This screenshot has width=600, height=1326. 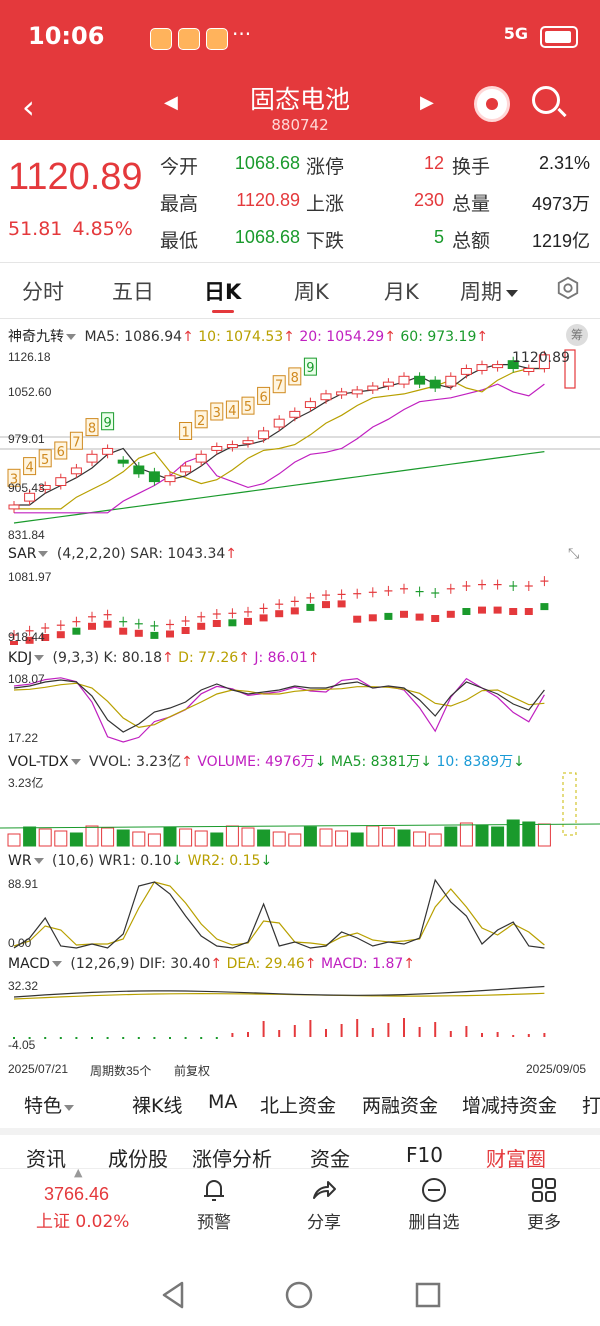 What do you see at coordinates (23, 884) in the screenshot?
I see `y-axis-label: 88.91` at bounding box center [23, 884].